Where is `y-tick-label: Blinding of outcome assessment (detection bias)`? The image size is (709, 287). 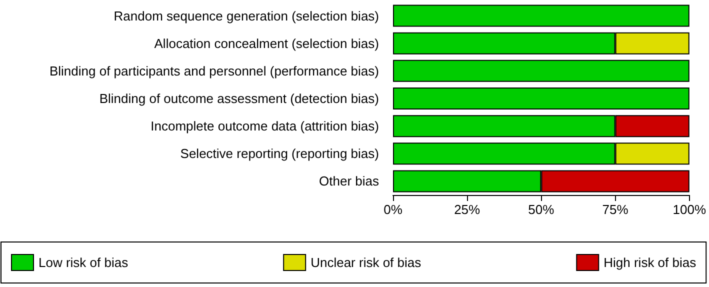
y-tick-label: Blinding of outcome assessment (detection bias) is located at coordinates (239, 98).